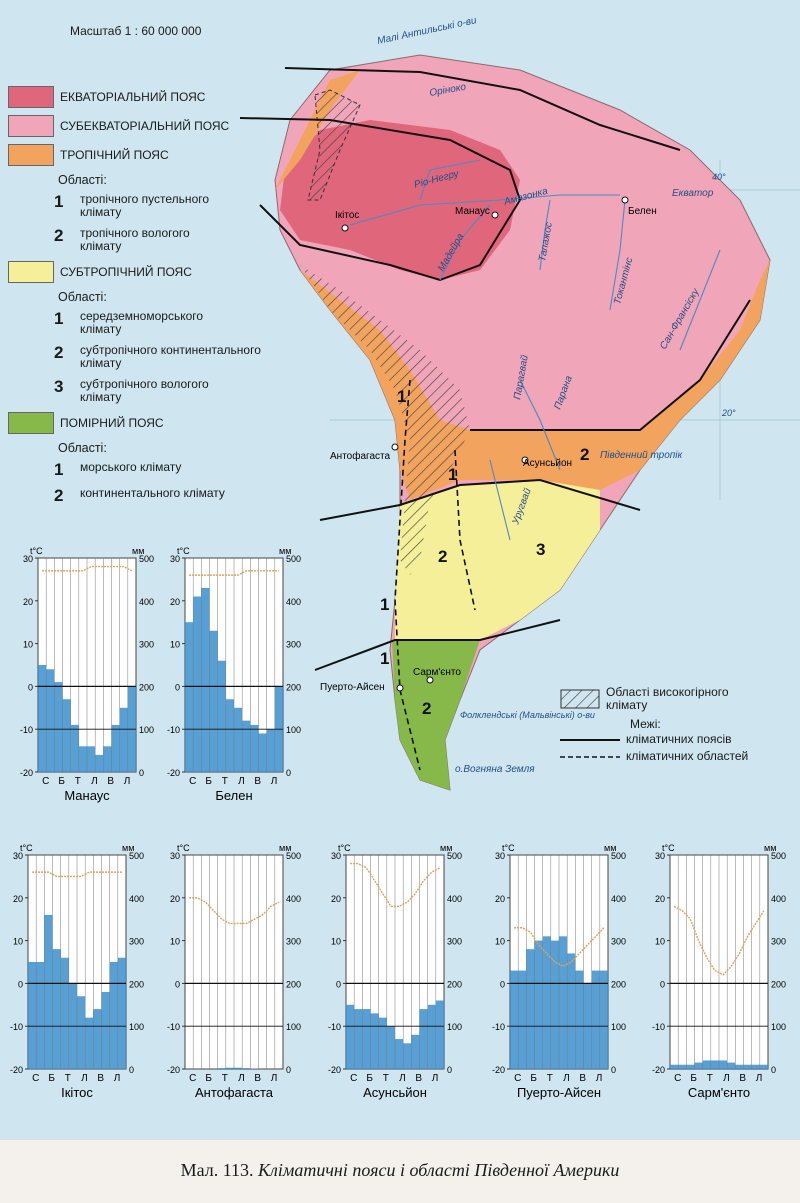  Describe the element at coordinates (122, 239) in the screenshot. I see `legend-region: 2 тропічного вологого клімату` at that location.